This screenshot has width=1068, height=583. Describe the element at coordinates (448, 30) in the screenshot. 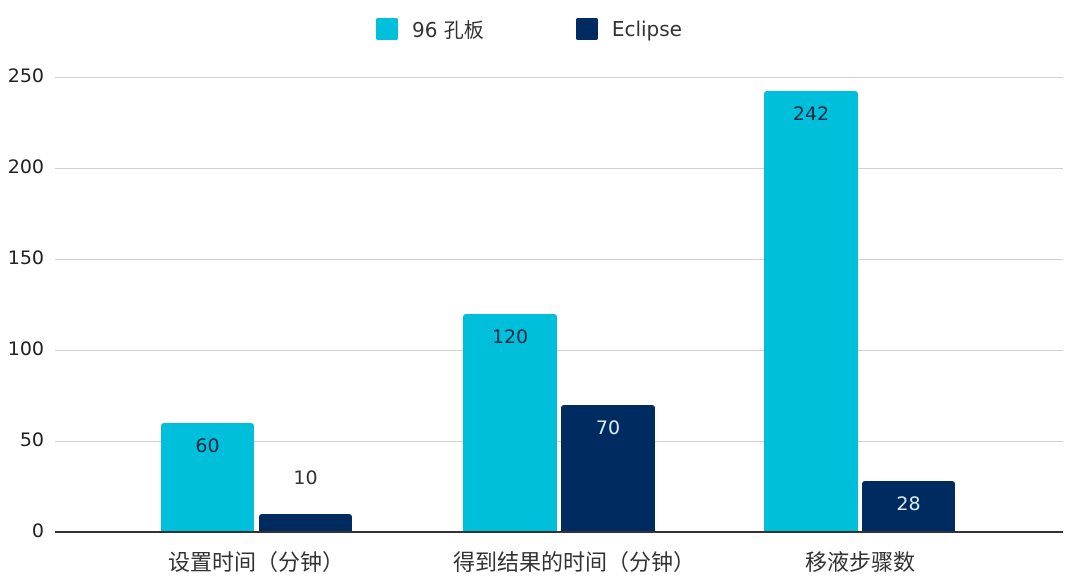

I see `legend-label: 96 孔板` at that location.